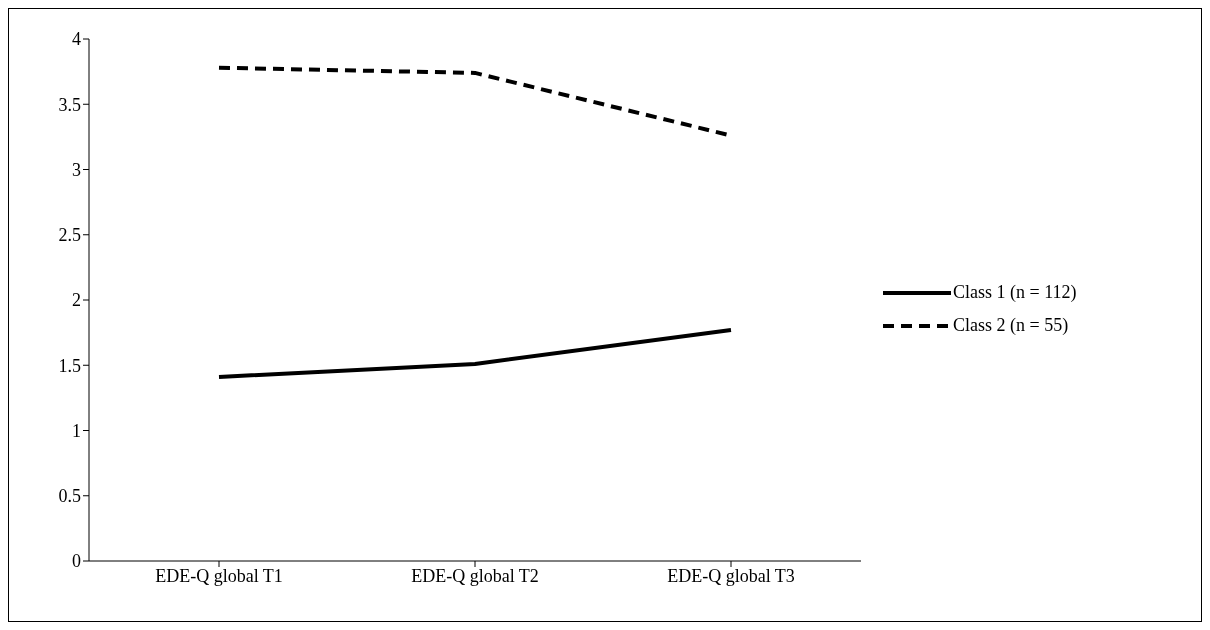  Describe the element at coordinates (76, 430) in the screenshot. I see `y-tick-label: 1` at that location.